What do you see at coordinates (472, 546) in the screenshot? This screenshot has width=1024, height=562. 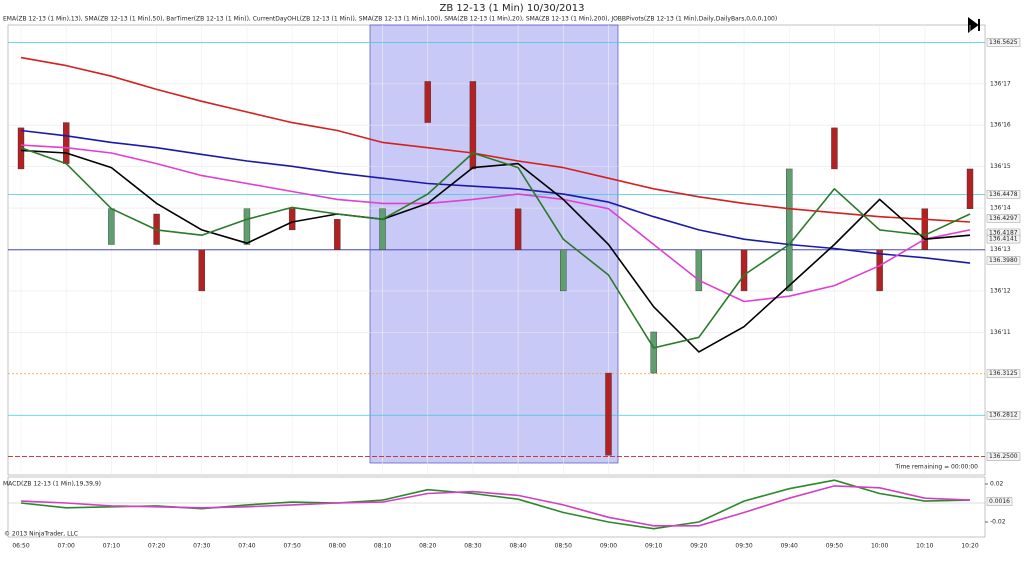 I see `x-tick-label: 08:30` at bounding box center [472, 546].